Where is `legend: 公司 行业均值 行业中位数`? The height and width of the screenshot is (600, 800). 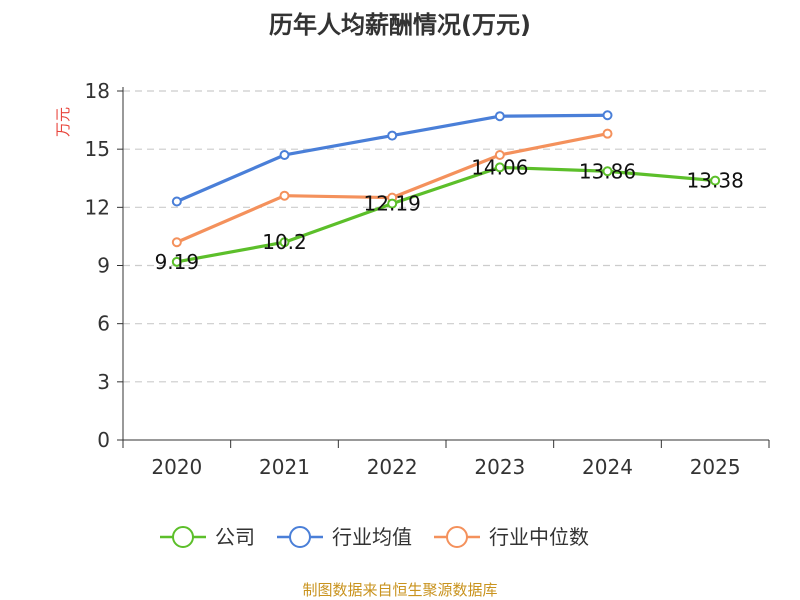 legend: 公司 行业均值 行业中位数 is located at coordinates (374, 537).